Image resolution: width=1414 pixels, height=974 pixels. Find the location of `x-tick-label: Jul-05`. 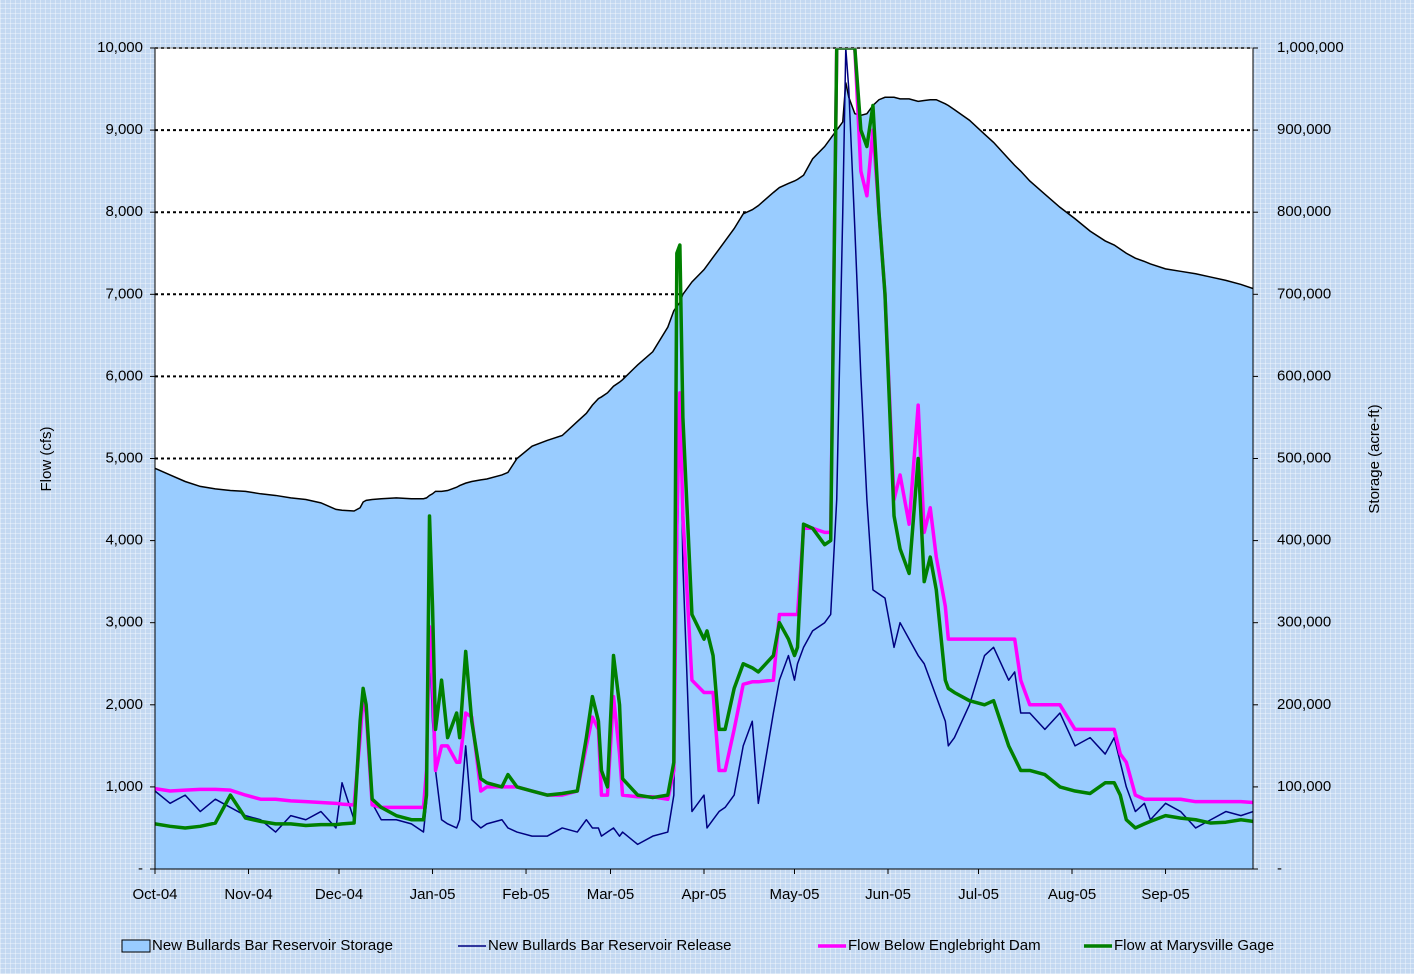

x-tick-label: Jul-05 is located at coordinates (978, 894).